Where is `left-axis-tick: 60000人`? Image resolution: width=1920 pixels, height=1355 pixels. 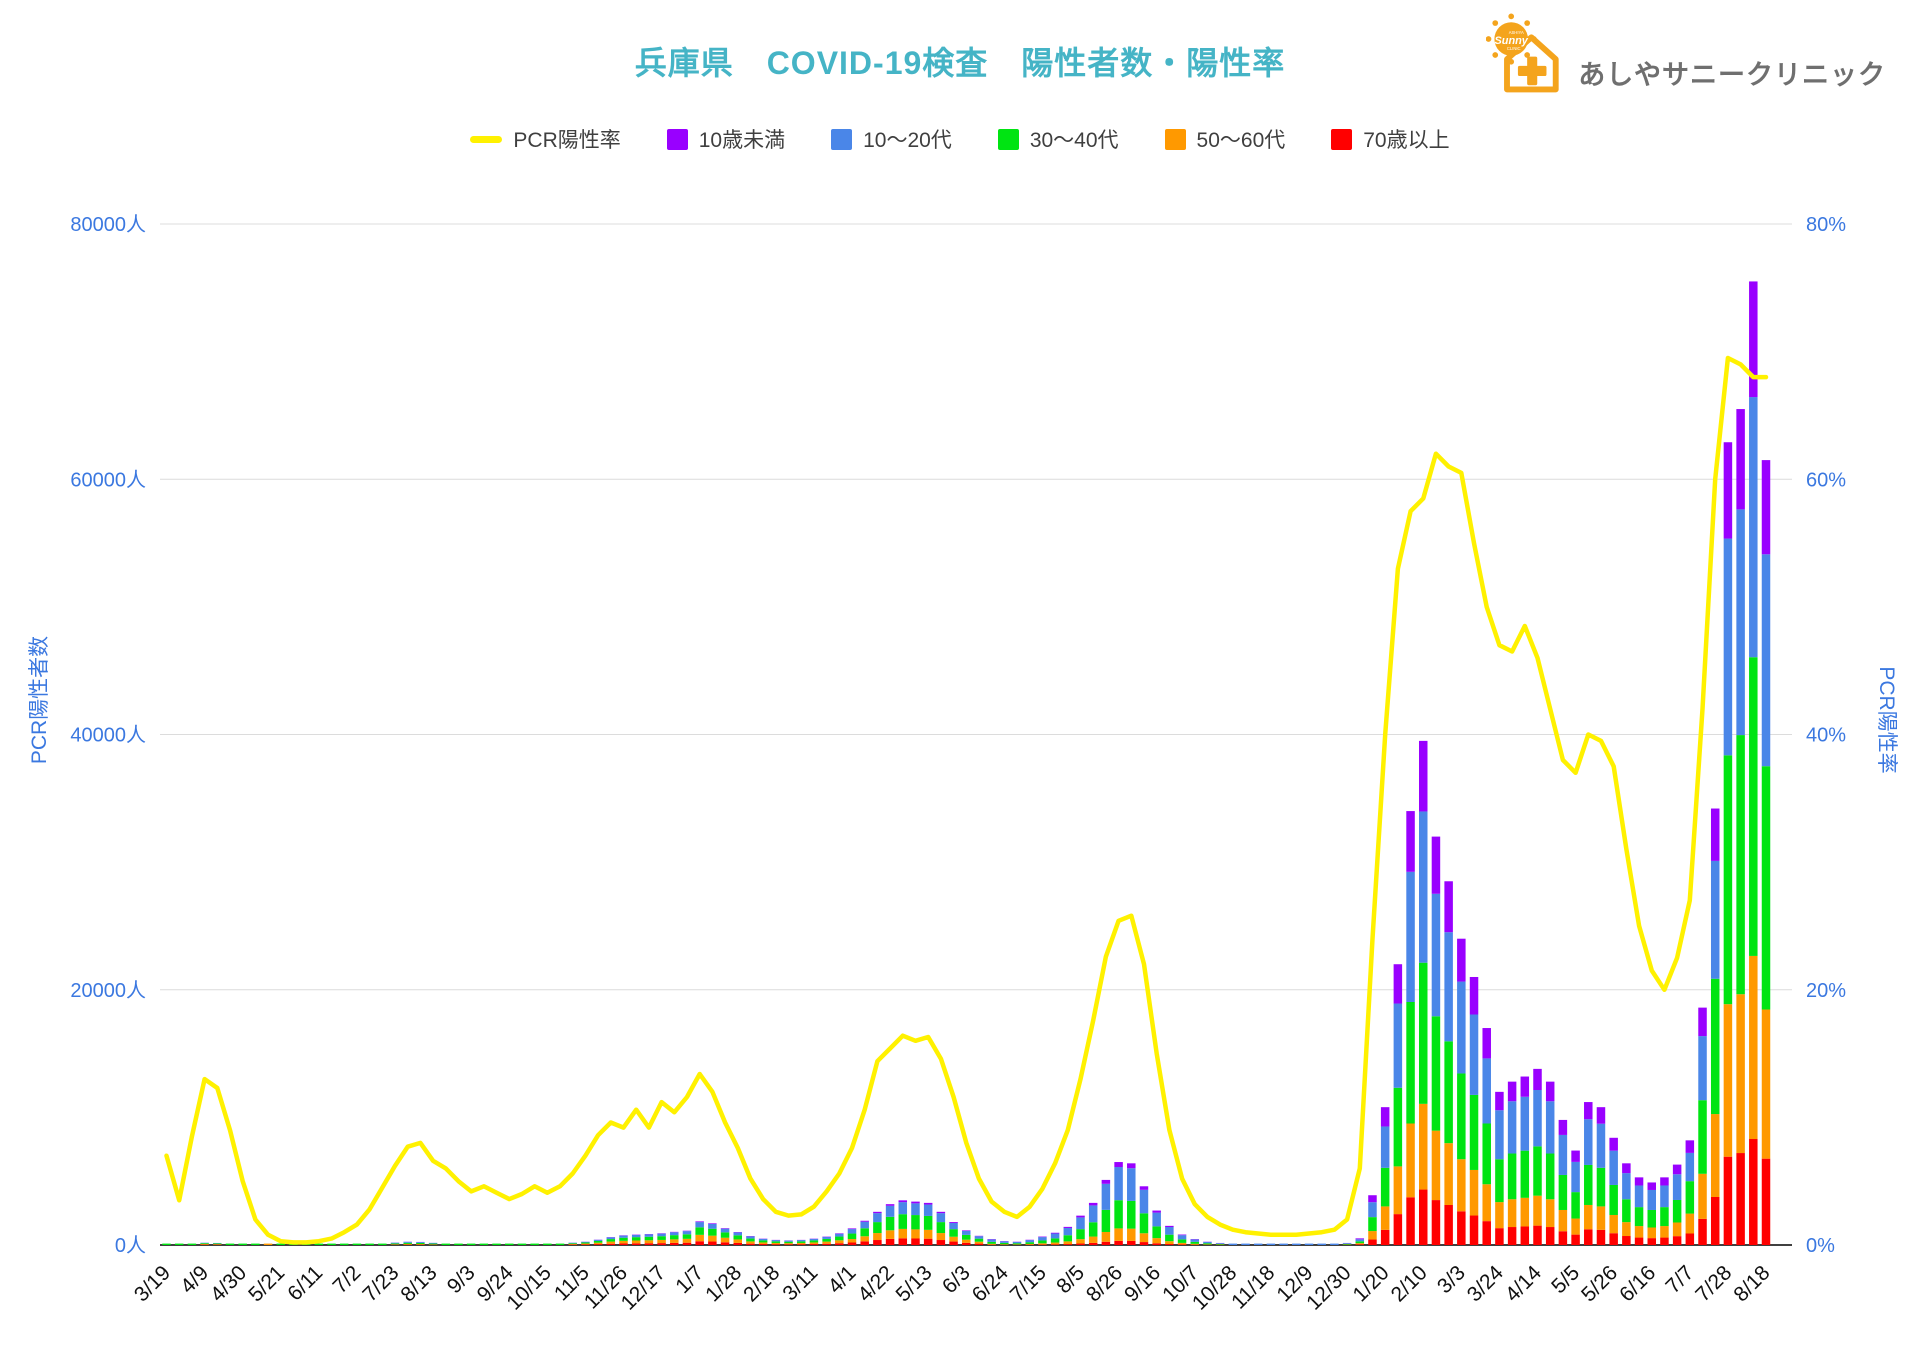
left-axis-tick: 60000人 is located at coordinates (108, 479).